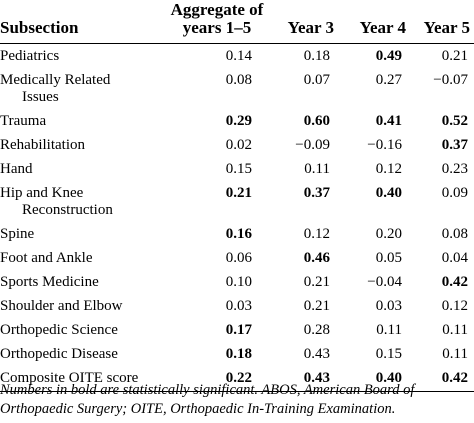  Describe the element at coordinates (81, 121) in the screenshot. I see `subsection-cell: Trauma` at that location.